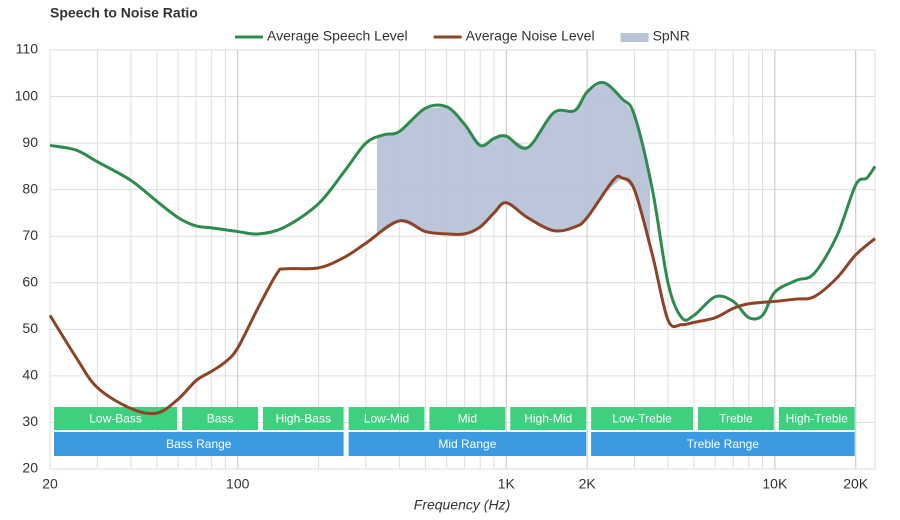  Describe the element at coordinates (124, 13) in the screenshot. I see `chart-title: Speech to Noise Ratio` at that location.